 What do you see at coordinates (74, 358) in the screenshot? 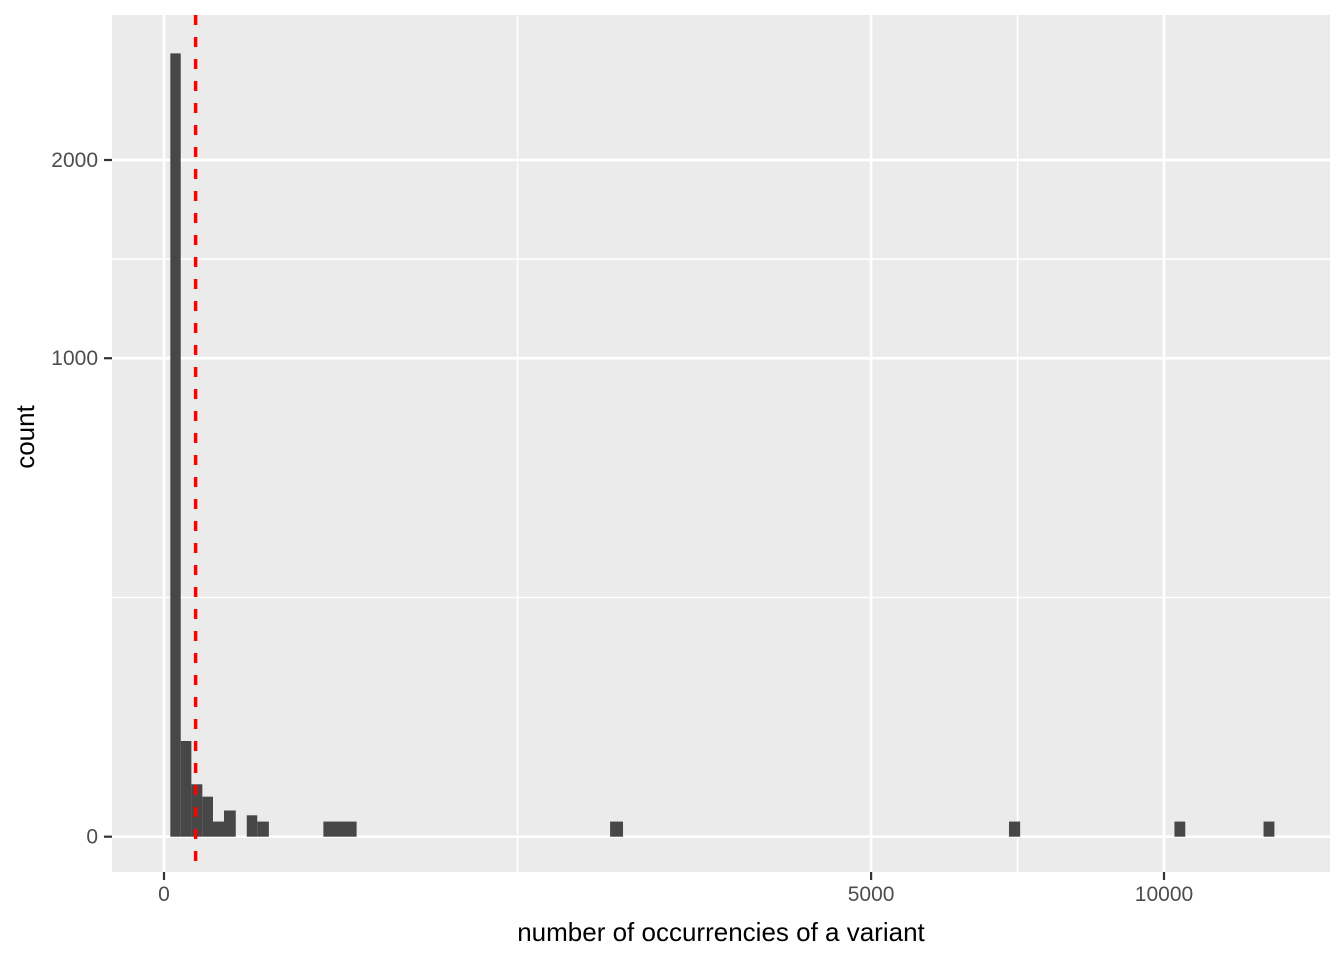
I see `y-tick-label: 1000` at bounding box center [74, 358].